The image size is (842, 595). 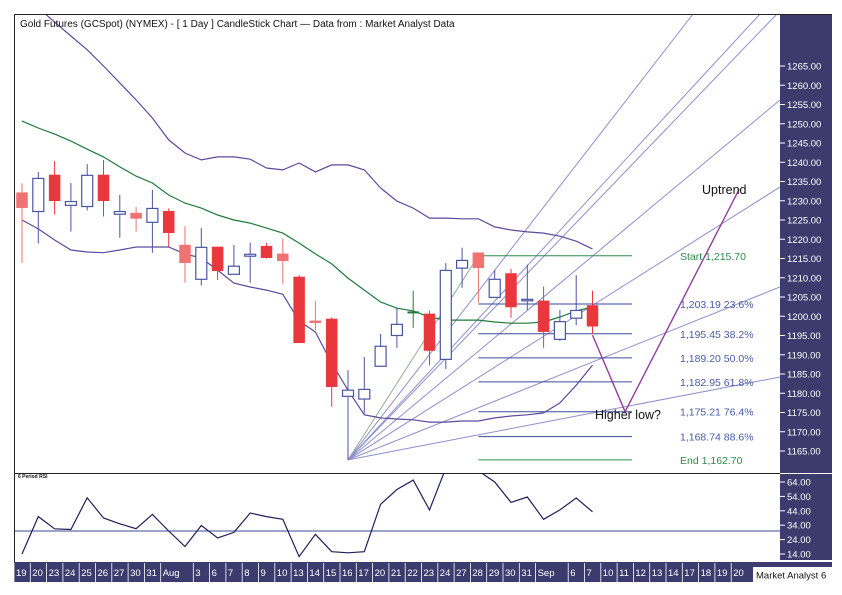 What do you see at coordinates (804, 355) in the screenshot?
I see `price-tick-label: 1190.00` at bounding box center [804, 355].